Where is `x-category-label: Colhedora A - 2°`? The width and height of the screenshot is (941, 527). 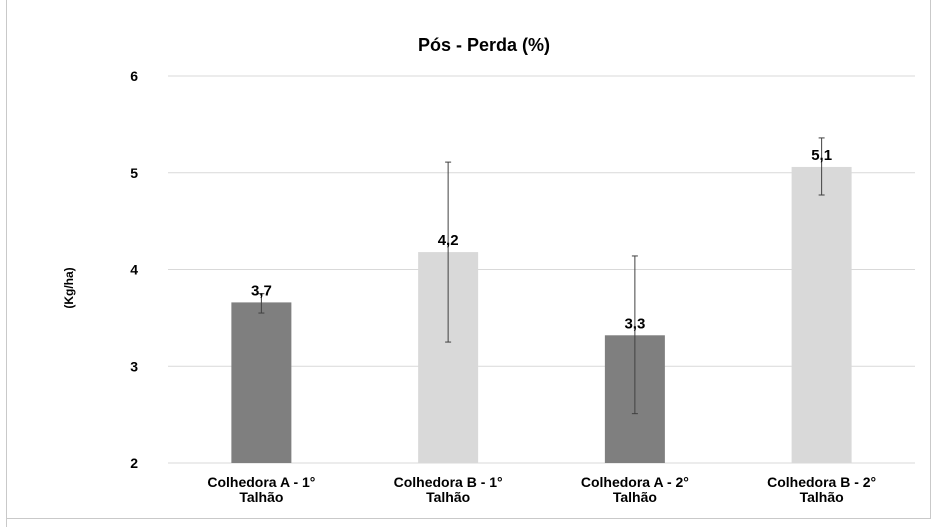
x-category-label: Colhedora A - 2° is located at coordinates (635, 482).